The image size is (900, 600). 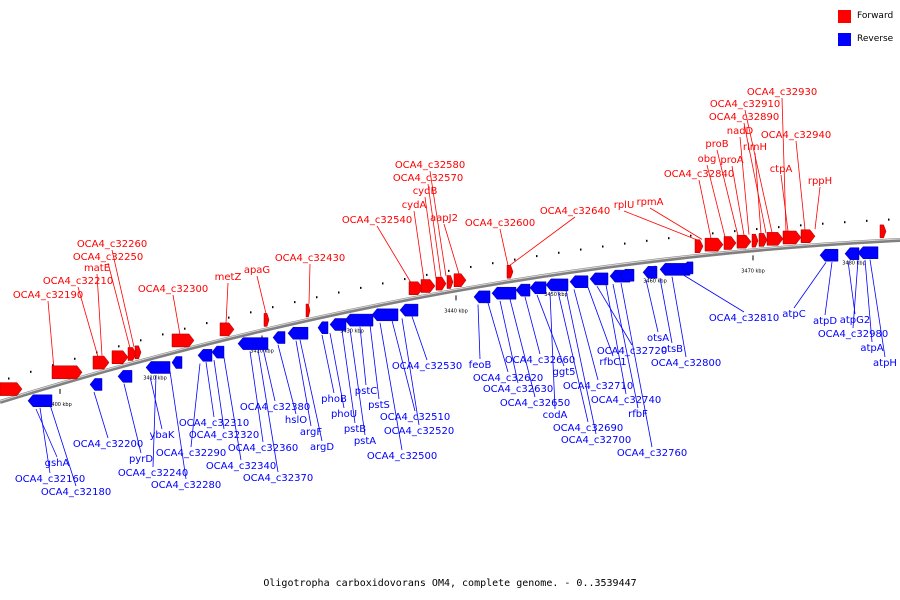 What do you see at coordinates (334, 399) in the screenshot?
I see `reverse-gene-label-phob: phoB` at bounding box center [334, 399].